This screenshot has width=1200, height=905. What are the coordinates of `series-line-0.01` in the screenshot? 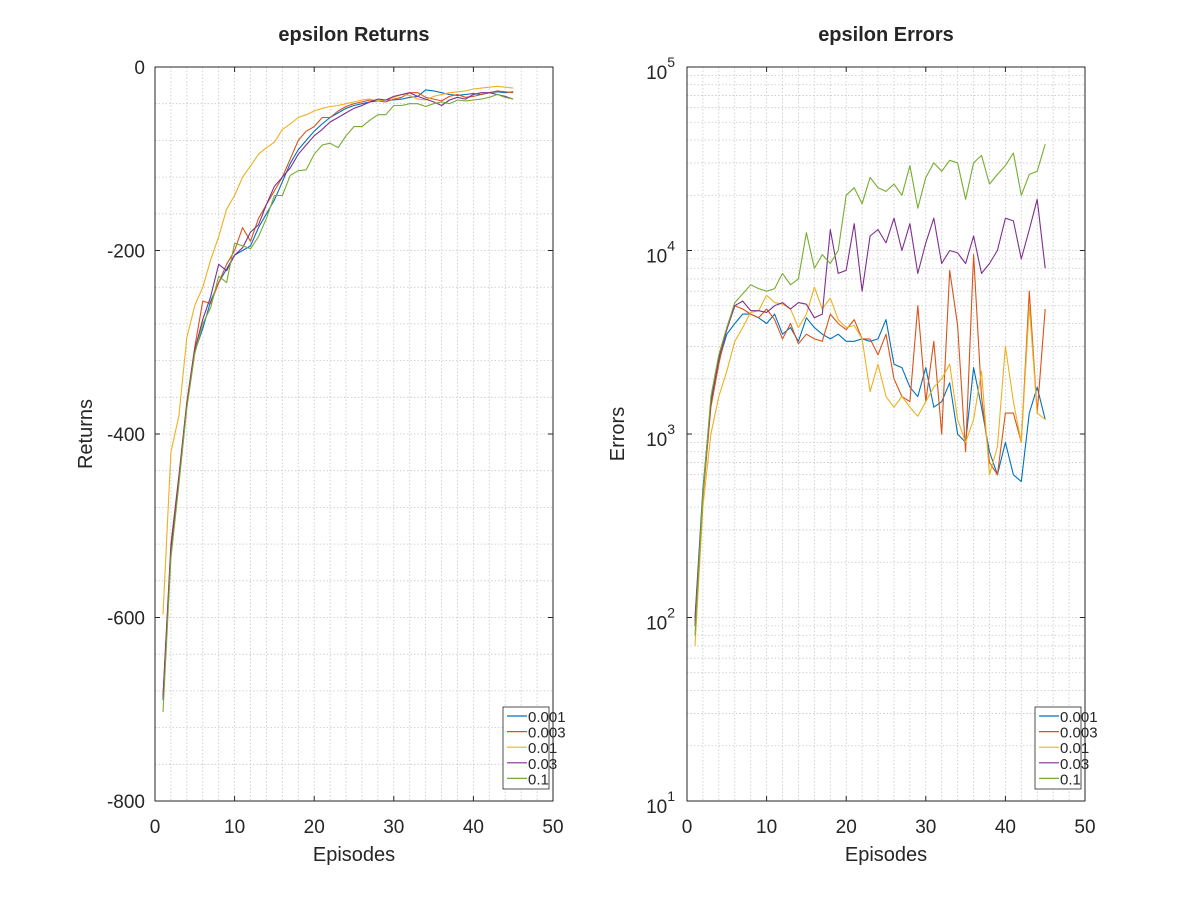 It's located at (870, 466).